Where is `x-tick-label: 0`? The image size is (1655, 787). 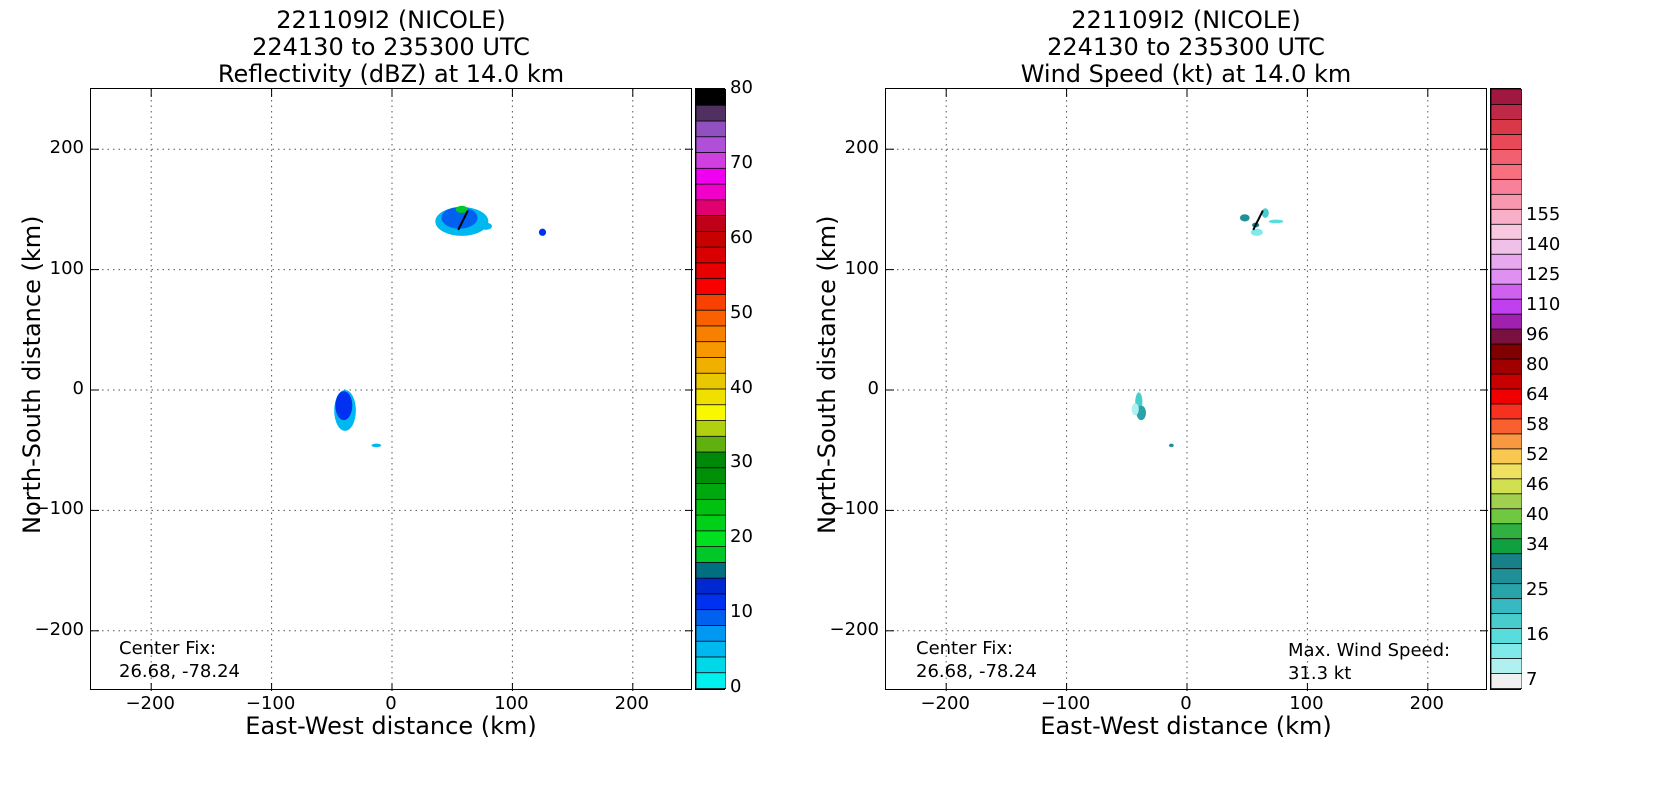
x-tick-label: 0 is located at coordinates (1186, 703).